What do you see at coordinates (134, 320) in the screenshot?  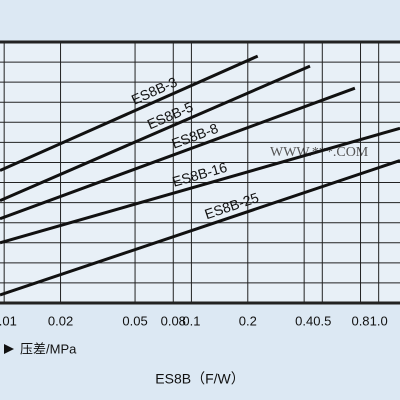 I see `x-tick-label: 0.05` at bounding box center [134, 320].